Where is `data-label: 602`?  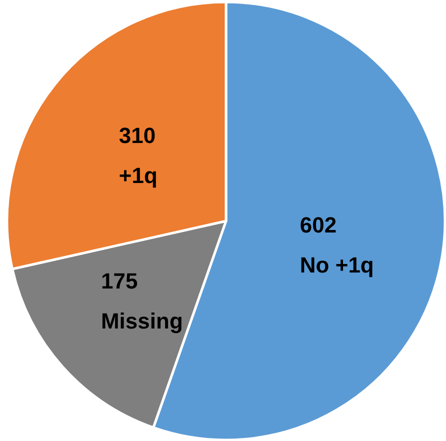 data-label: 602 is located at coordinates (318, 225).